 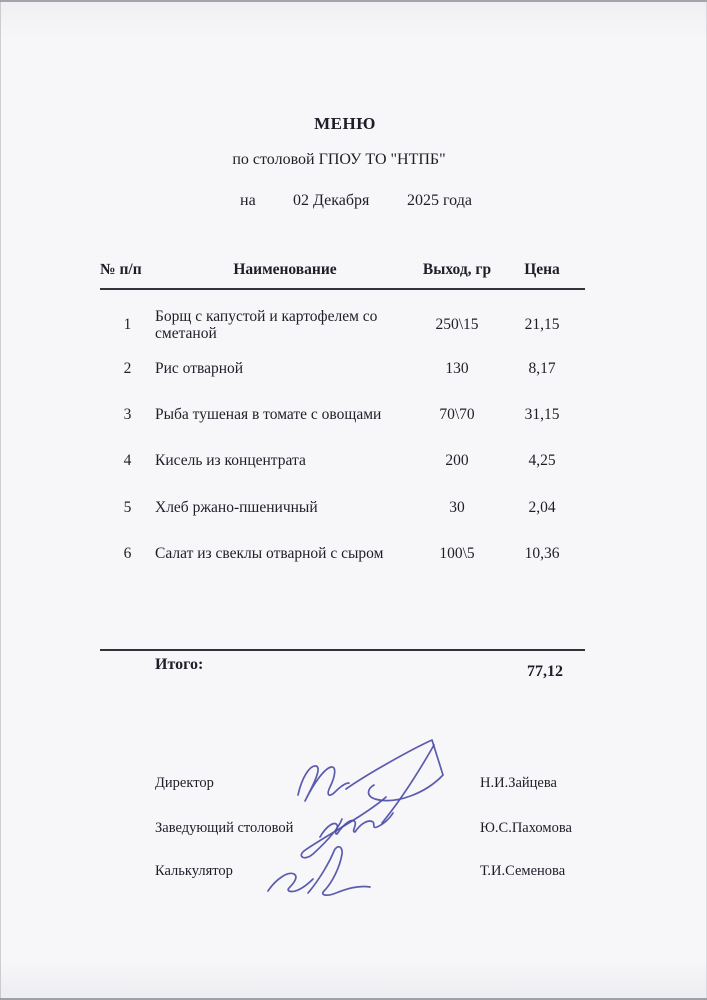 I want to click on signatory-name-calculator: Т.И.Семенова, so click(x=523, y=871).